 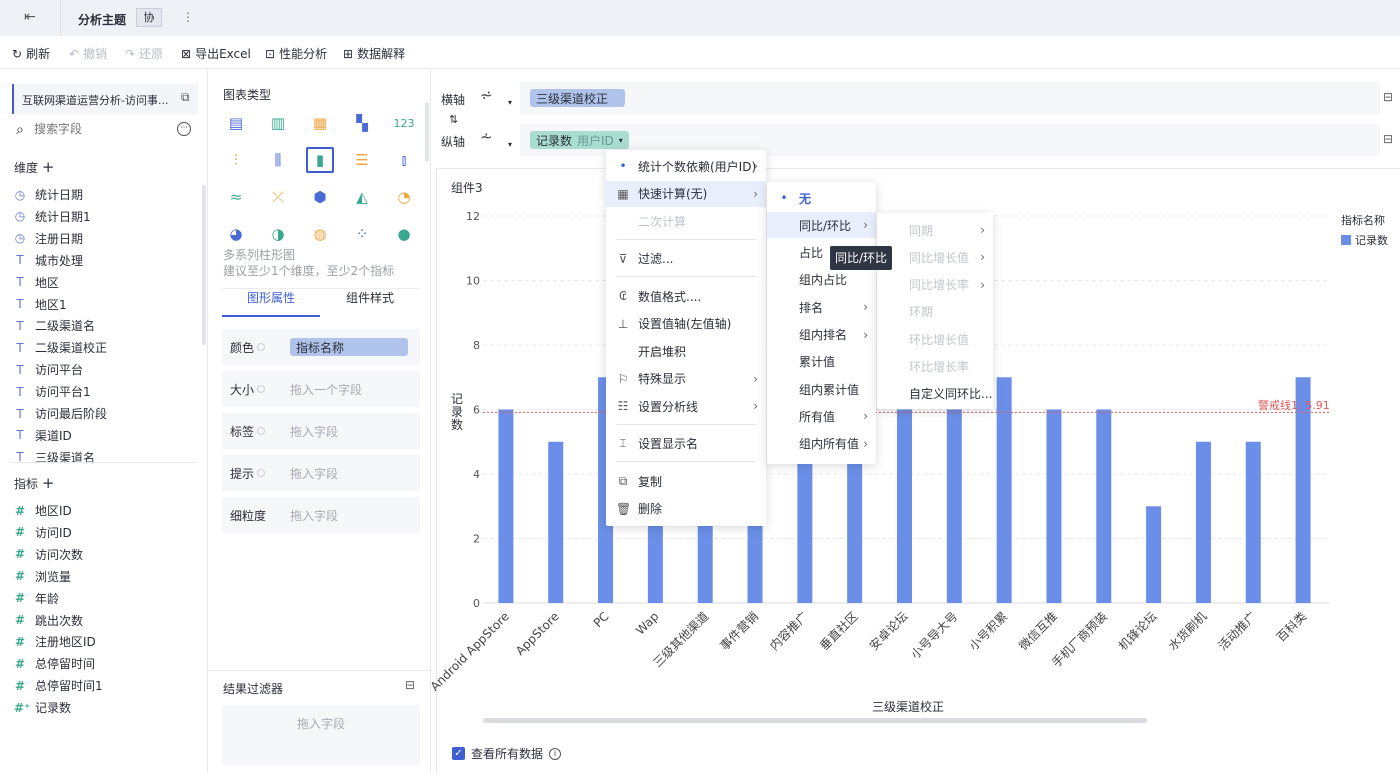 I want to click on back-icon: ⇤, so click(x=30, y=17).